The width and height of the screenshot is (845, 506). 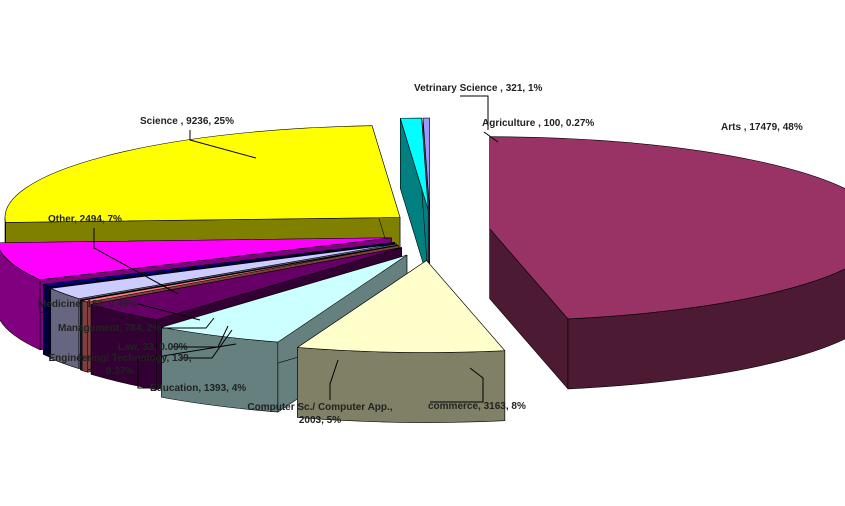 I want to click on label-computer: Computer Sc./ Computer App., 2003, 5%, so click(x=319, y=414).